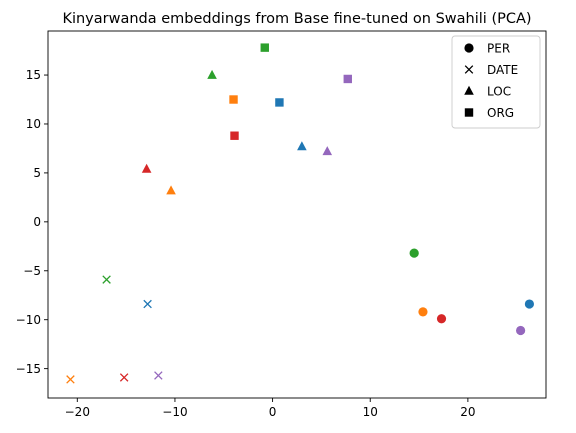 The image size is (576, 433). What do you see at coordinates (469, 112) in the screenshot?
I see `legend-marker-square` at bounding box center [469, 112].